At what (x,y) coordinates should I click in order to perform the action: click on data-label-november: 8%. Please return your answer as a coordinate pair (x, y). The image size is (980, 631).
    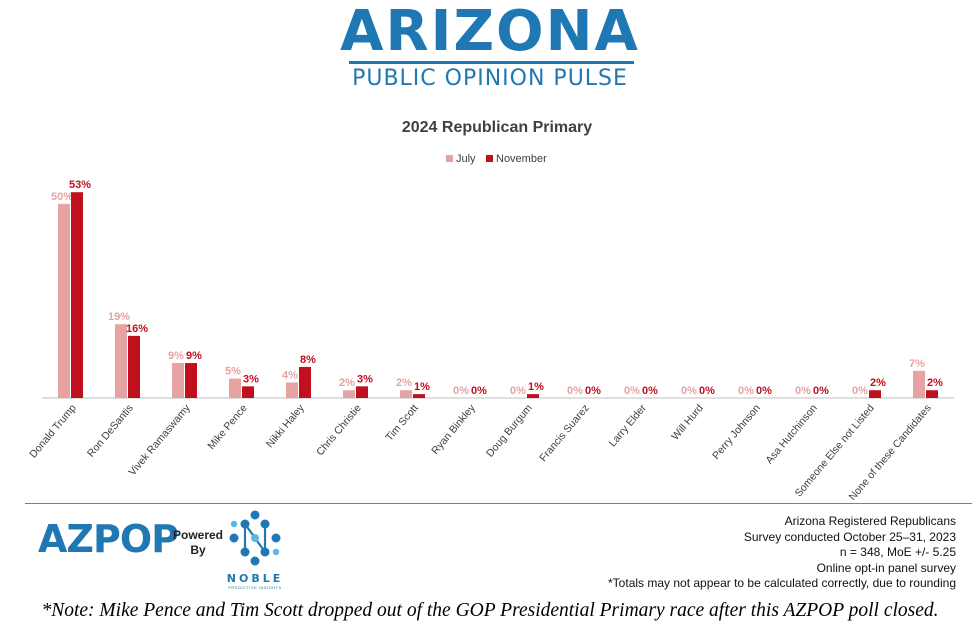
    Looking at the image, I should click on (308, 360).